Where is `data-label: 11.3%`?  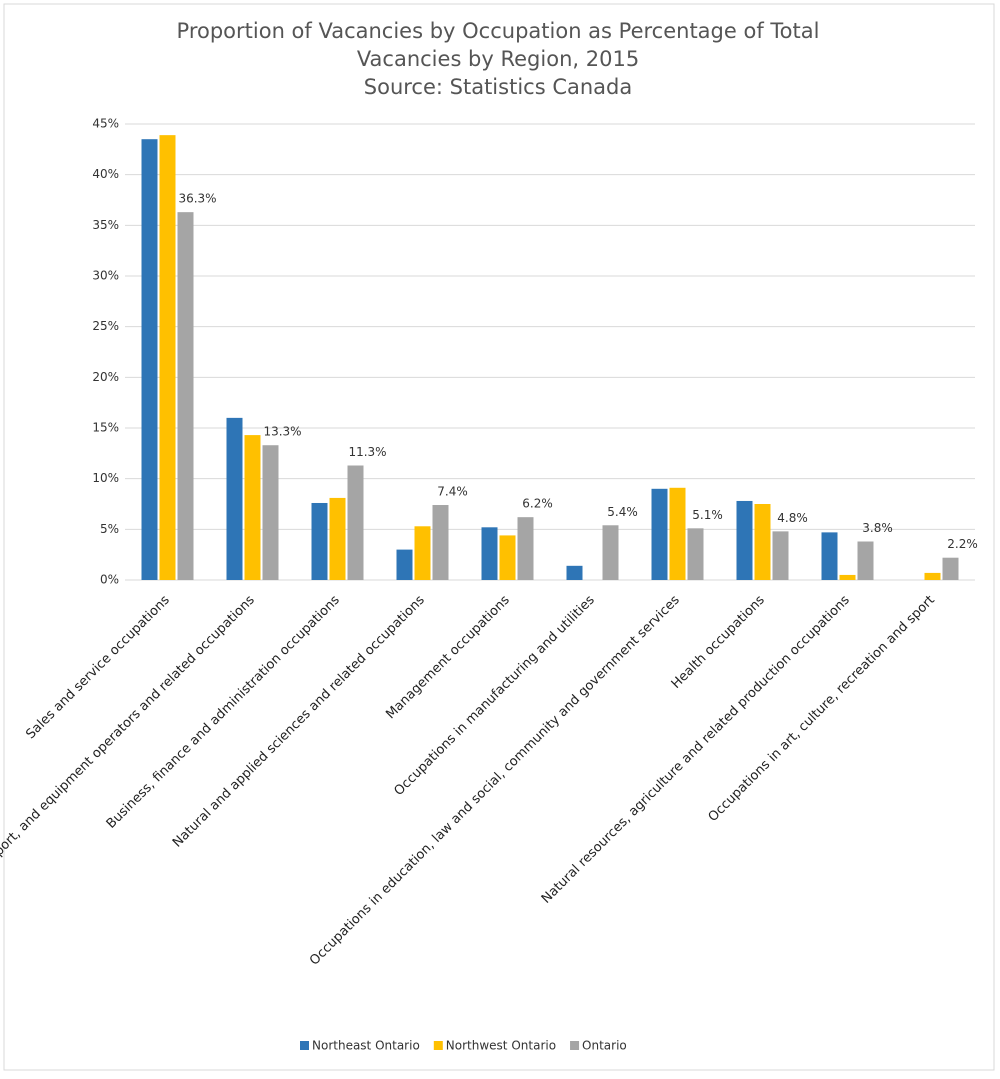 data-label: 11.3% is located at coordinates (367, 452).